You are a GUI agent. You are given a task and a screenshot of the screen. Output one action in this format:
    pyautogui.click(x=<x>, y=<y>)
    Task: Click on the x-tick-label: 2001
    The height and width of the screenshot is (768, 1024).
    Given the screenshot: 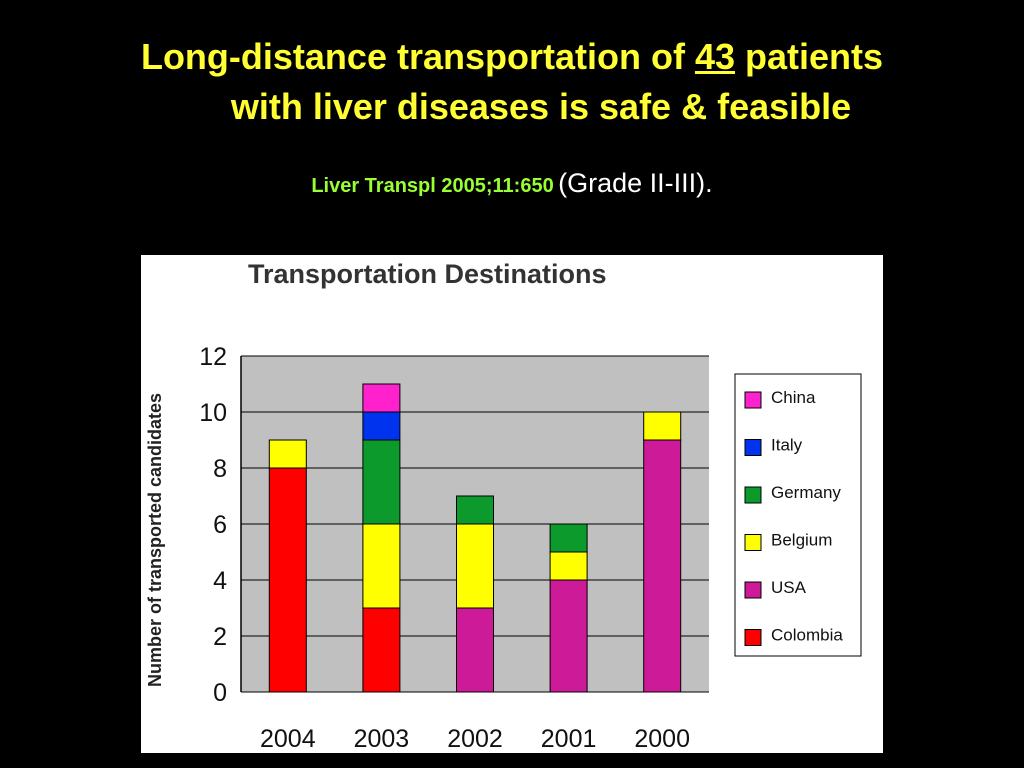 What is the action you would take?
    pyautogui.click(x=569, y=739)
    